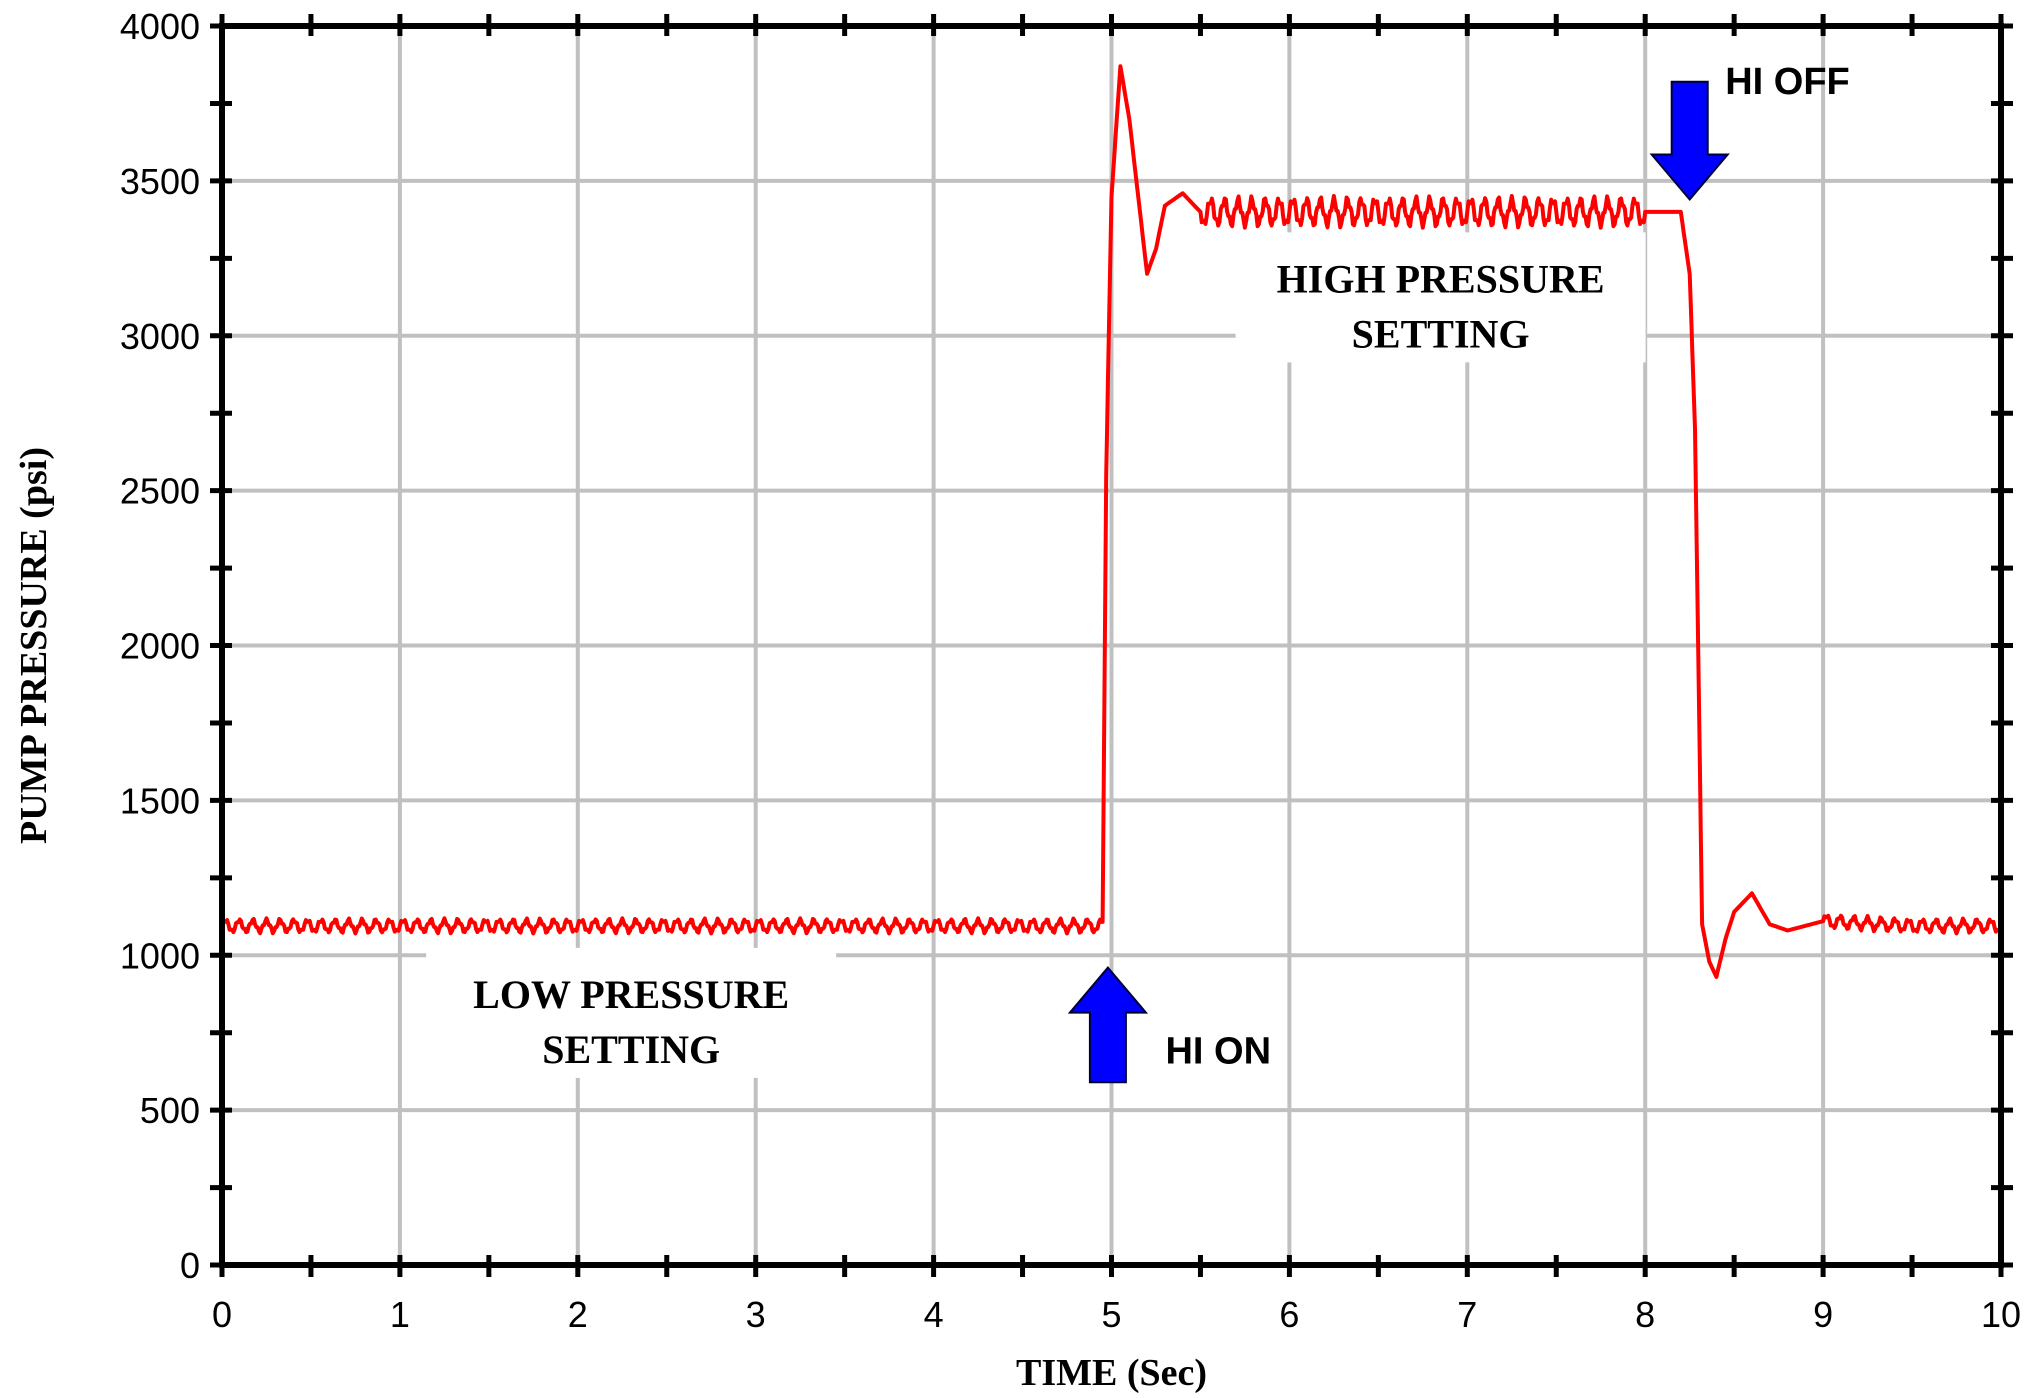 This screenshot has height=1398, width=2037. I want to click on annotation-hi-off-label: HI OFF, so click(1787, 82).